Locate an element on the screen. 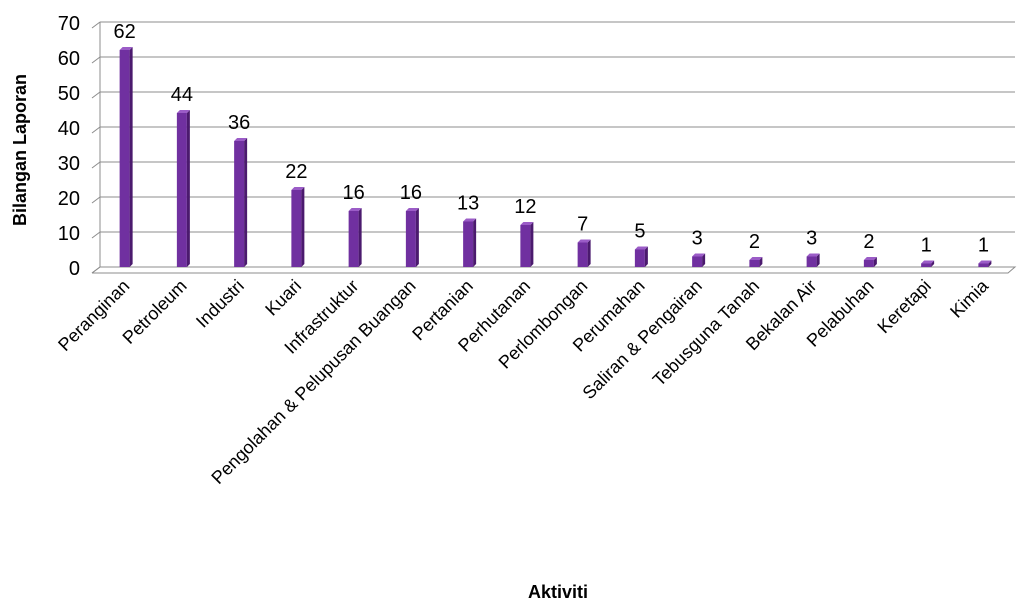  bar-pengolahan-pelupusan-buangan is located at coordinates (412, 237).